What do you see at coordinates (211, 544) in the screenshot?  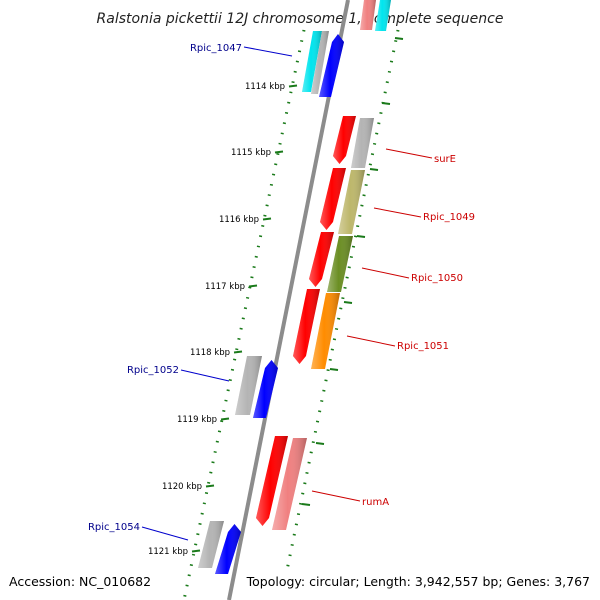 I see `gene-block-rpic-1054-grey-shading` at bounding box center [211, 544].